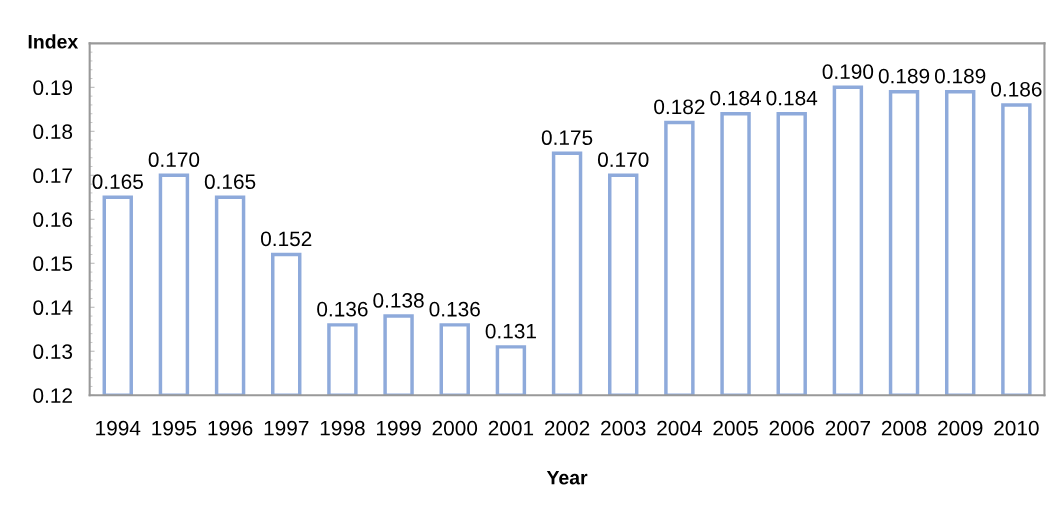 The width and height of the screenshot is (1055, 510). I want to click on y-tick-label: 0.18, so click(53, 132).